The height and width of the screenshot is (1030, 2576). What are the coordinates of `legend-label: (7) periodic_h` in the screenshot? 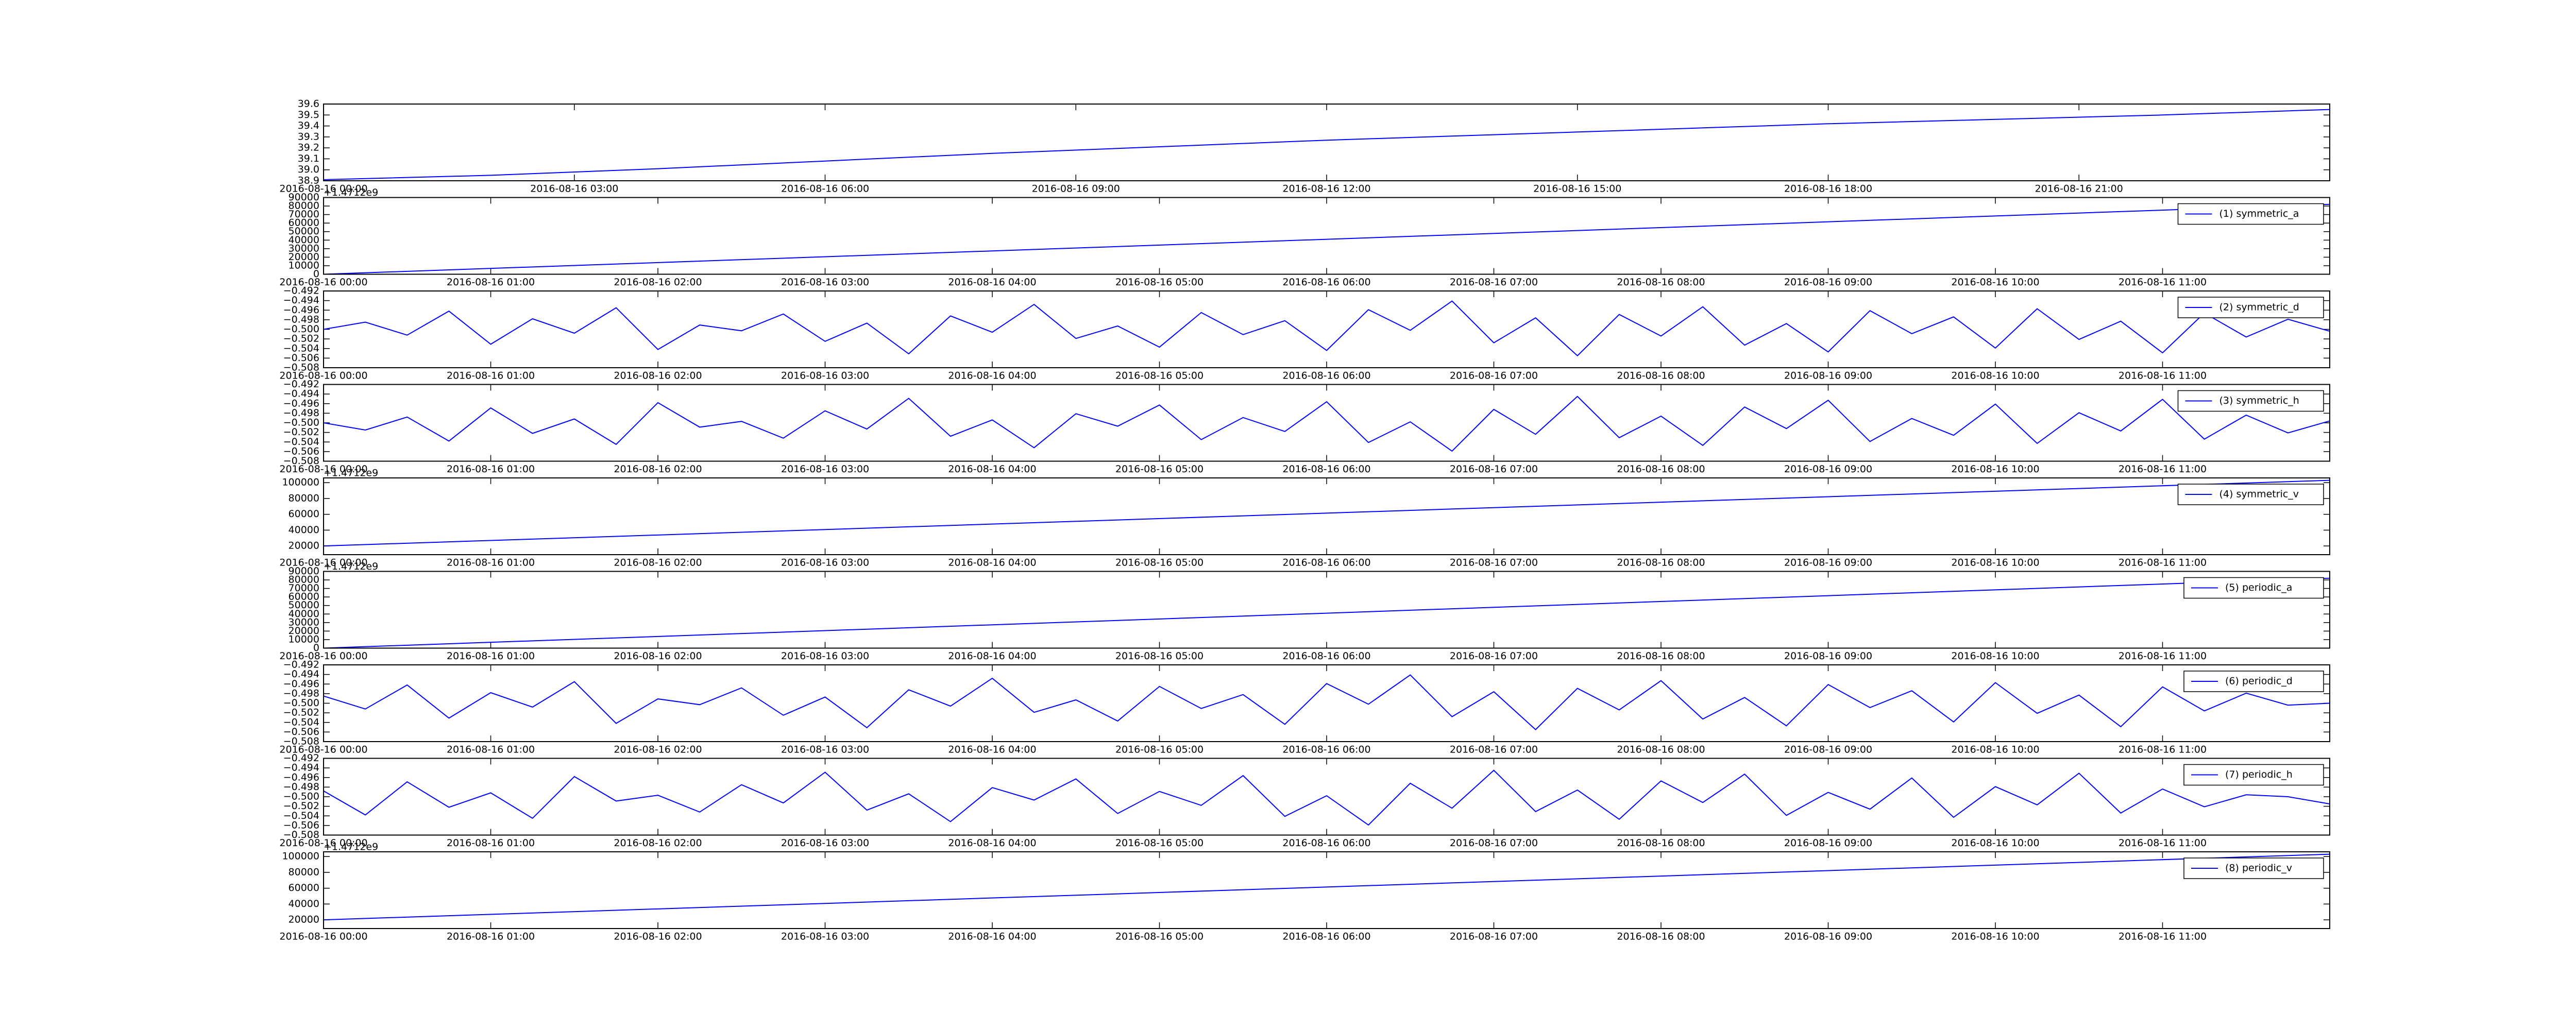 It's located at (2259, 774).